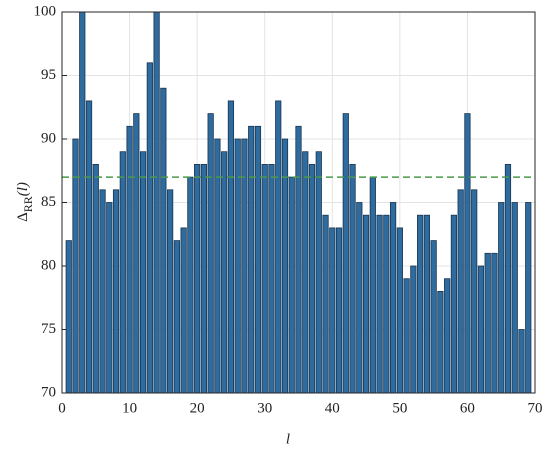  I want to click on y-tick-label: 95, so click(48, 75).